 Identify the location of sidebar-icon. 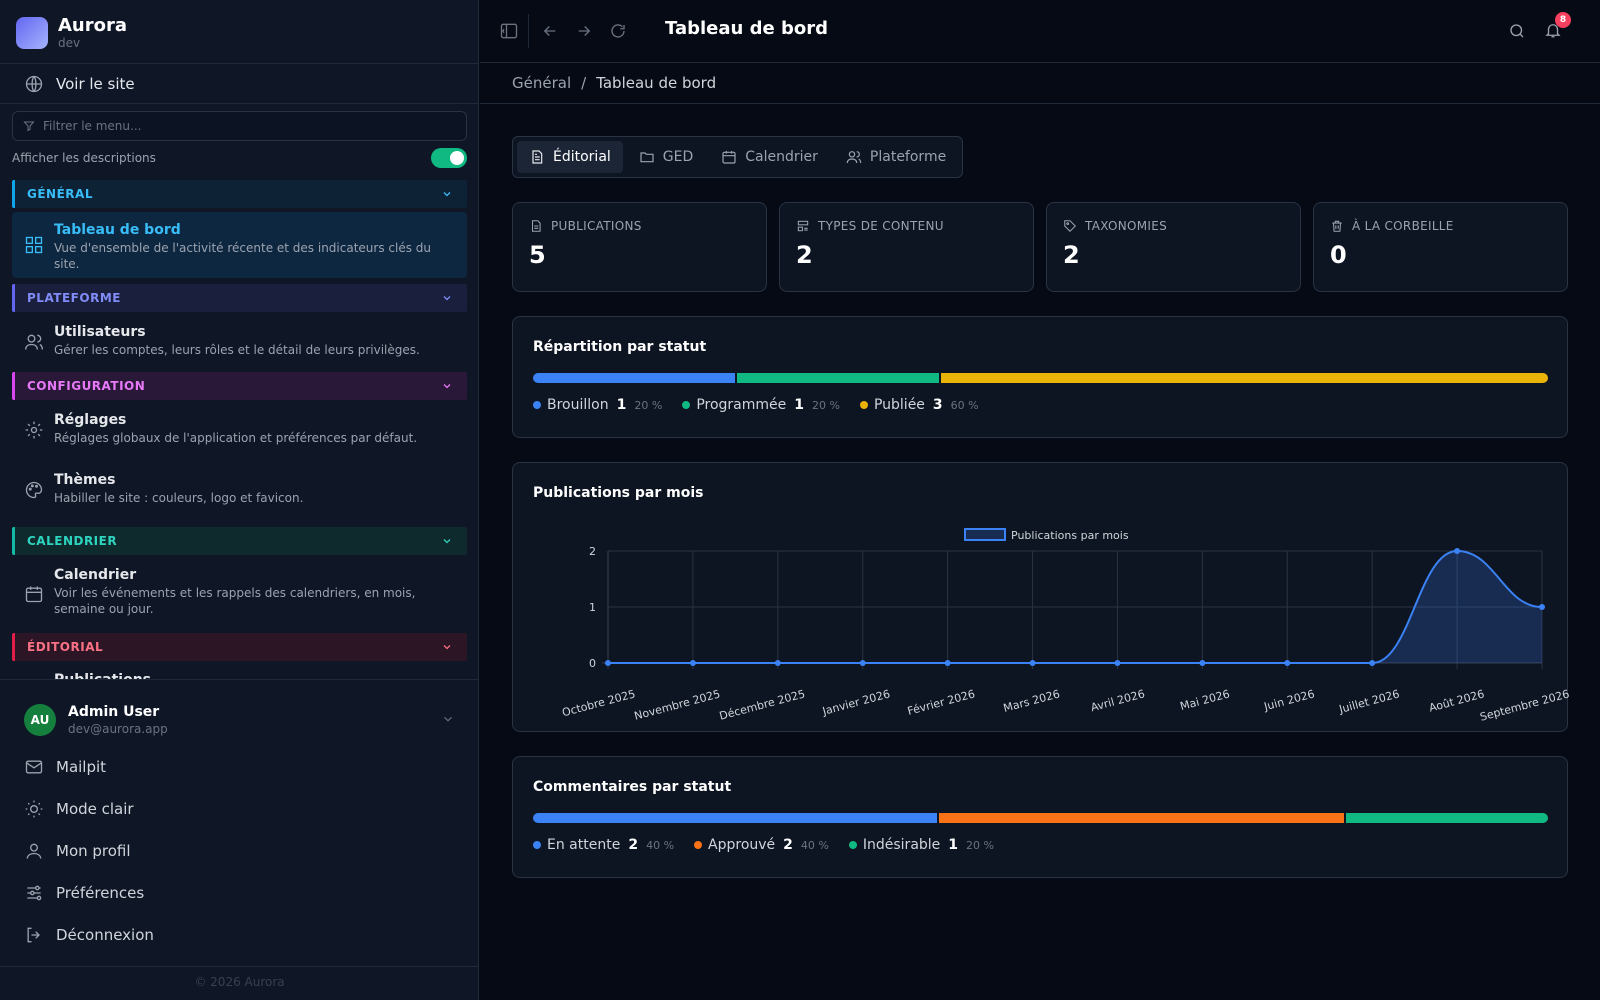
(509, 31).